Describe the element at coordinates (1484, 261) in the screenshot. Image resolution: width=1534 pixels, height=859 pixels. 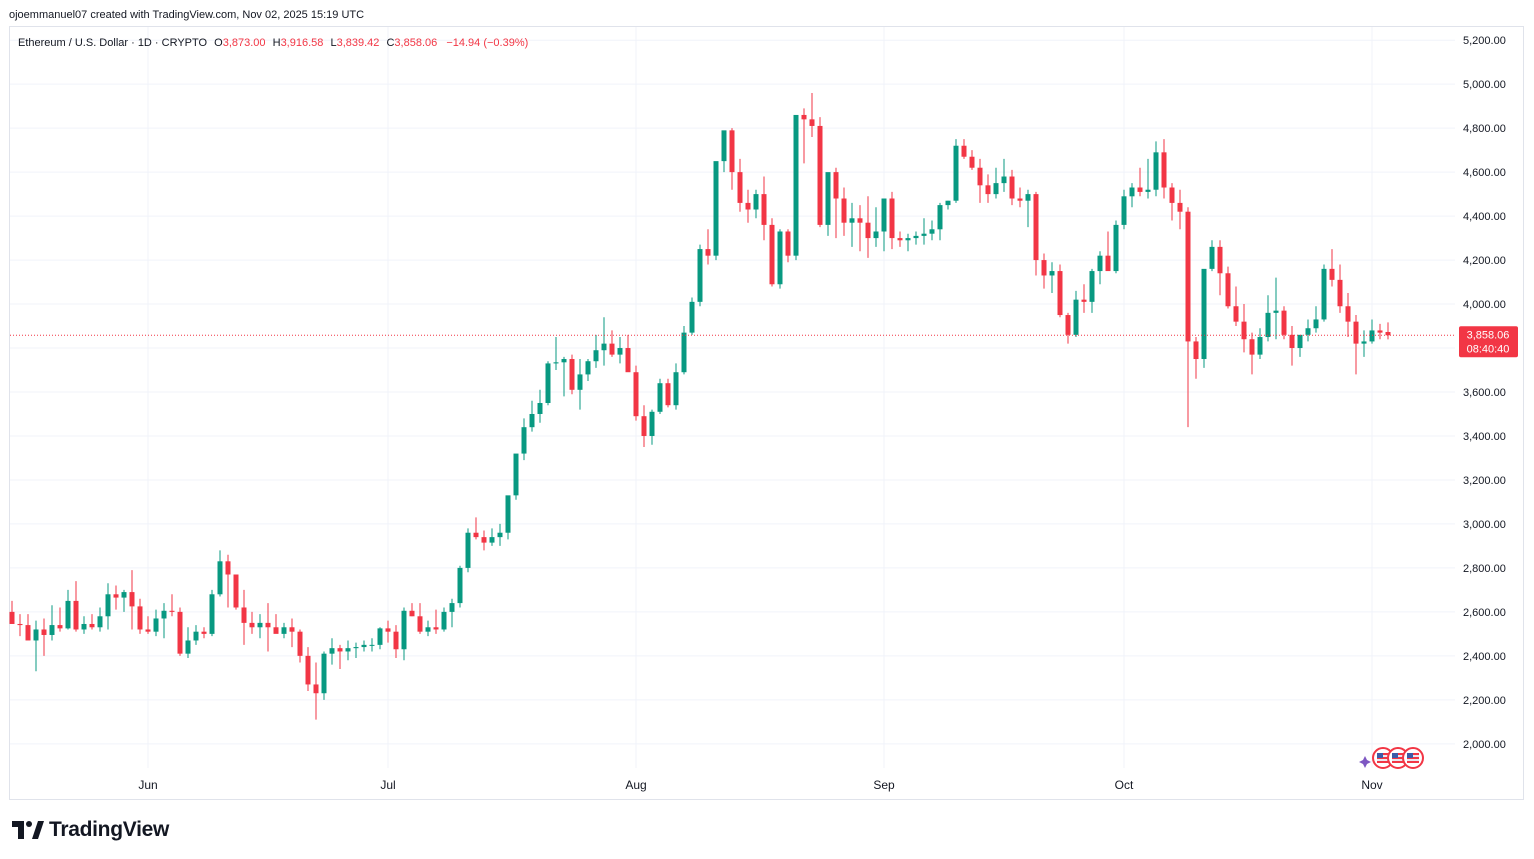
I see `y-tick-label: 4,200.00` at that location.